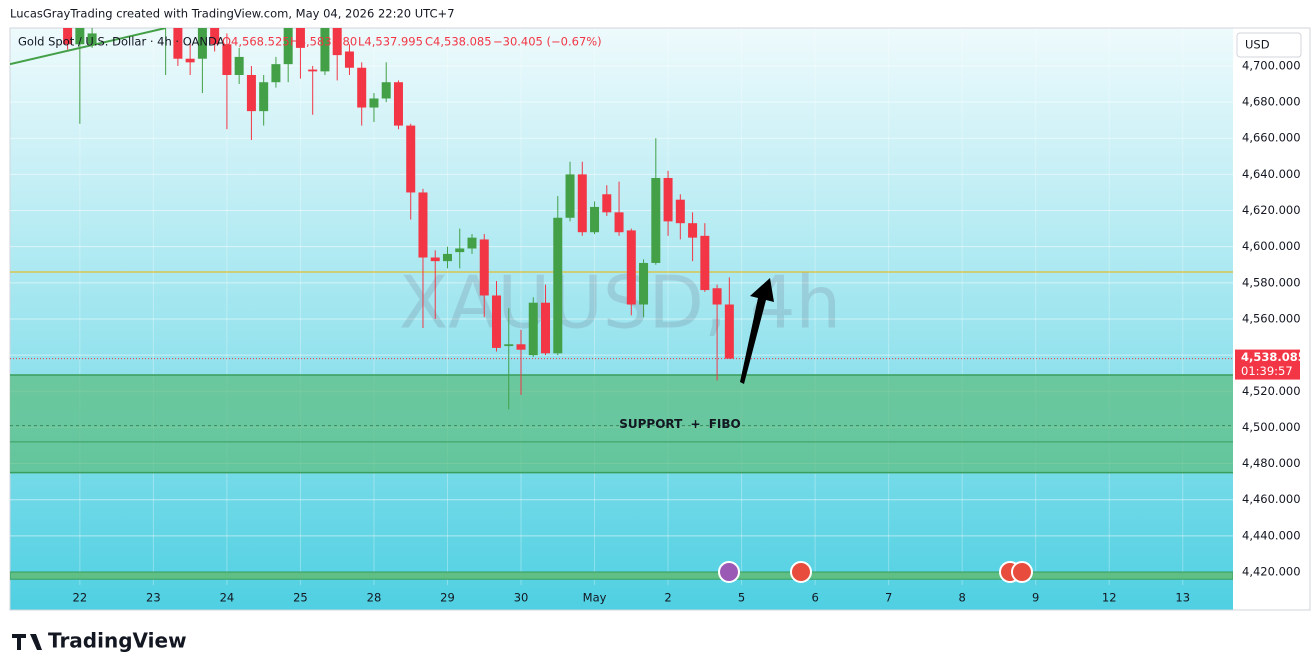  I want to click on annotation: SUPPORT + FIBO, so click(679, 424).